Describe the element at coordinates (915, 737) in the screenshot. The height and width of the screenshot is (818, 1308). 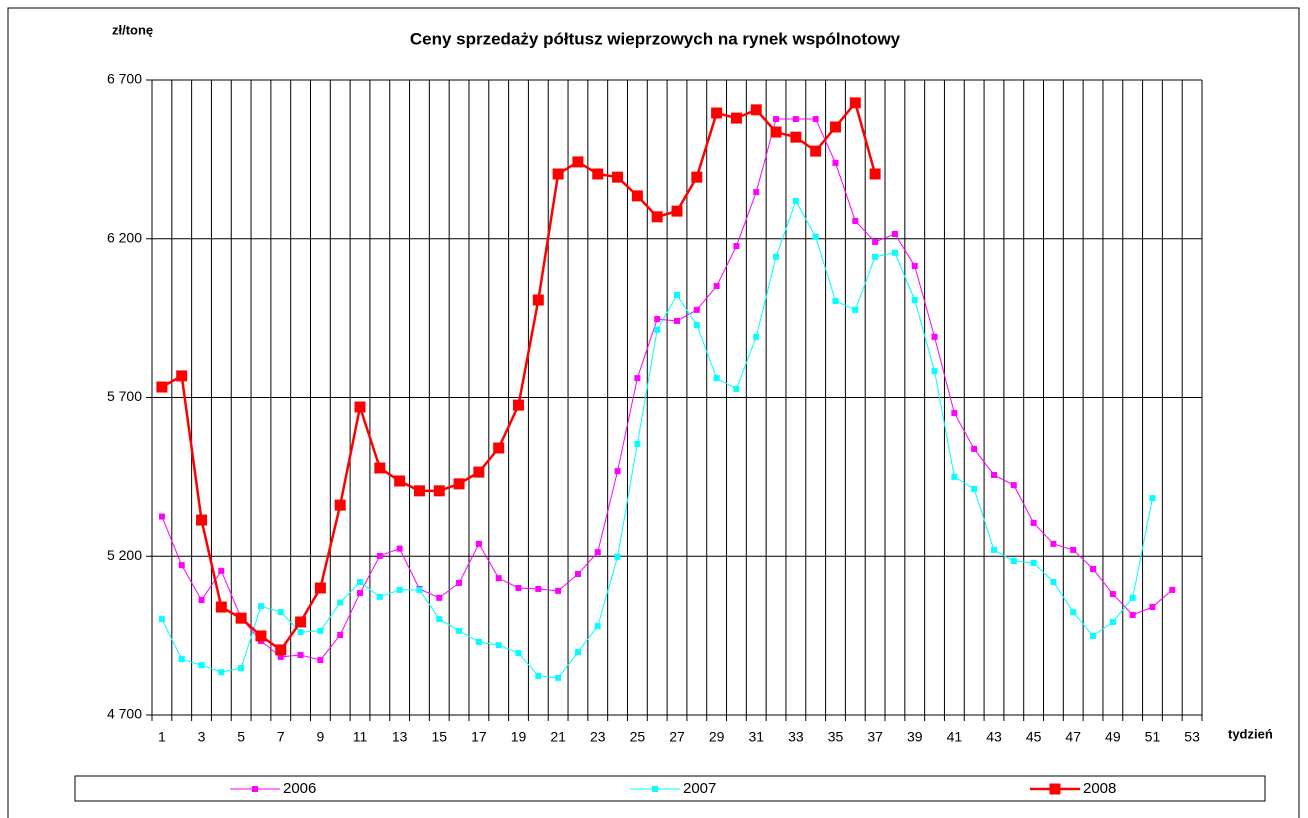
I see `x-tick-label: 39` at that location.